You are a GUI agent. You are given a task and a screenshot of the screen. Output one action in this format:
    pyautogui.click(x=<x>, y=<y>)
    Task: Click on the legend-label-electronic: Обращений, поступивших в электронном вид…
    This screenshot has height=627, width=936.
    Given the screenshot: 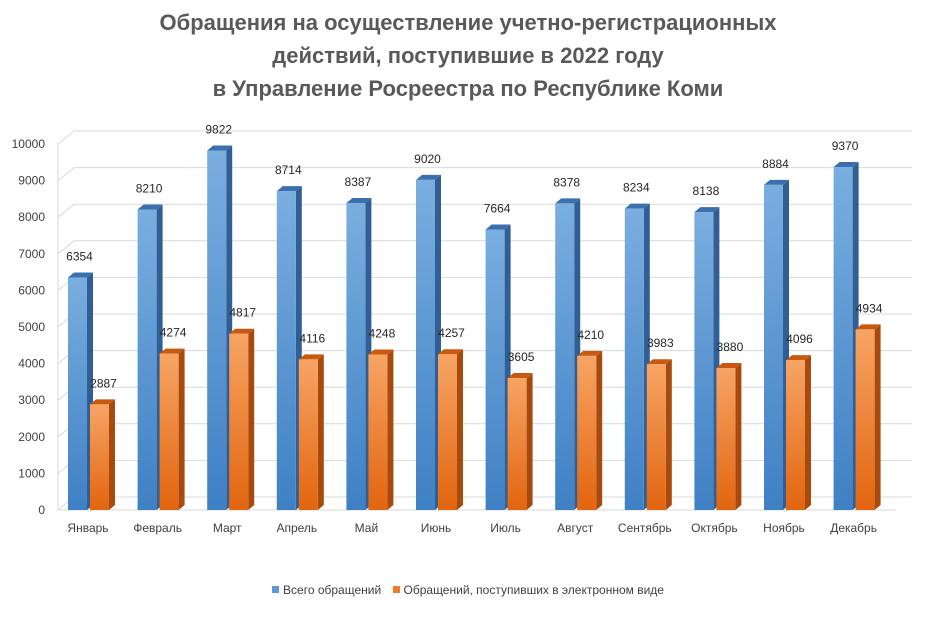 What is the action you would take?
    pyautogui.click(x=533, y=590)
    